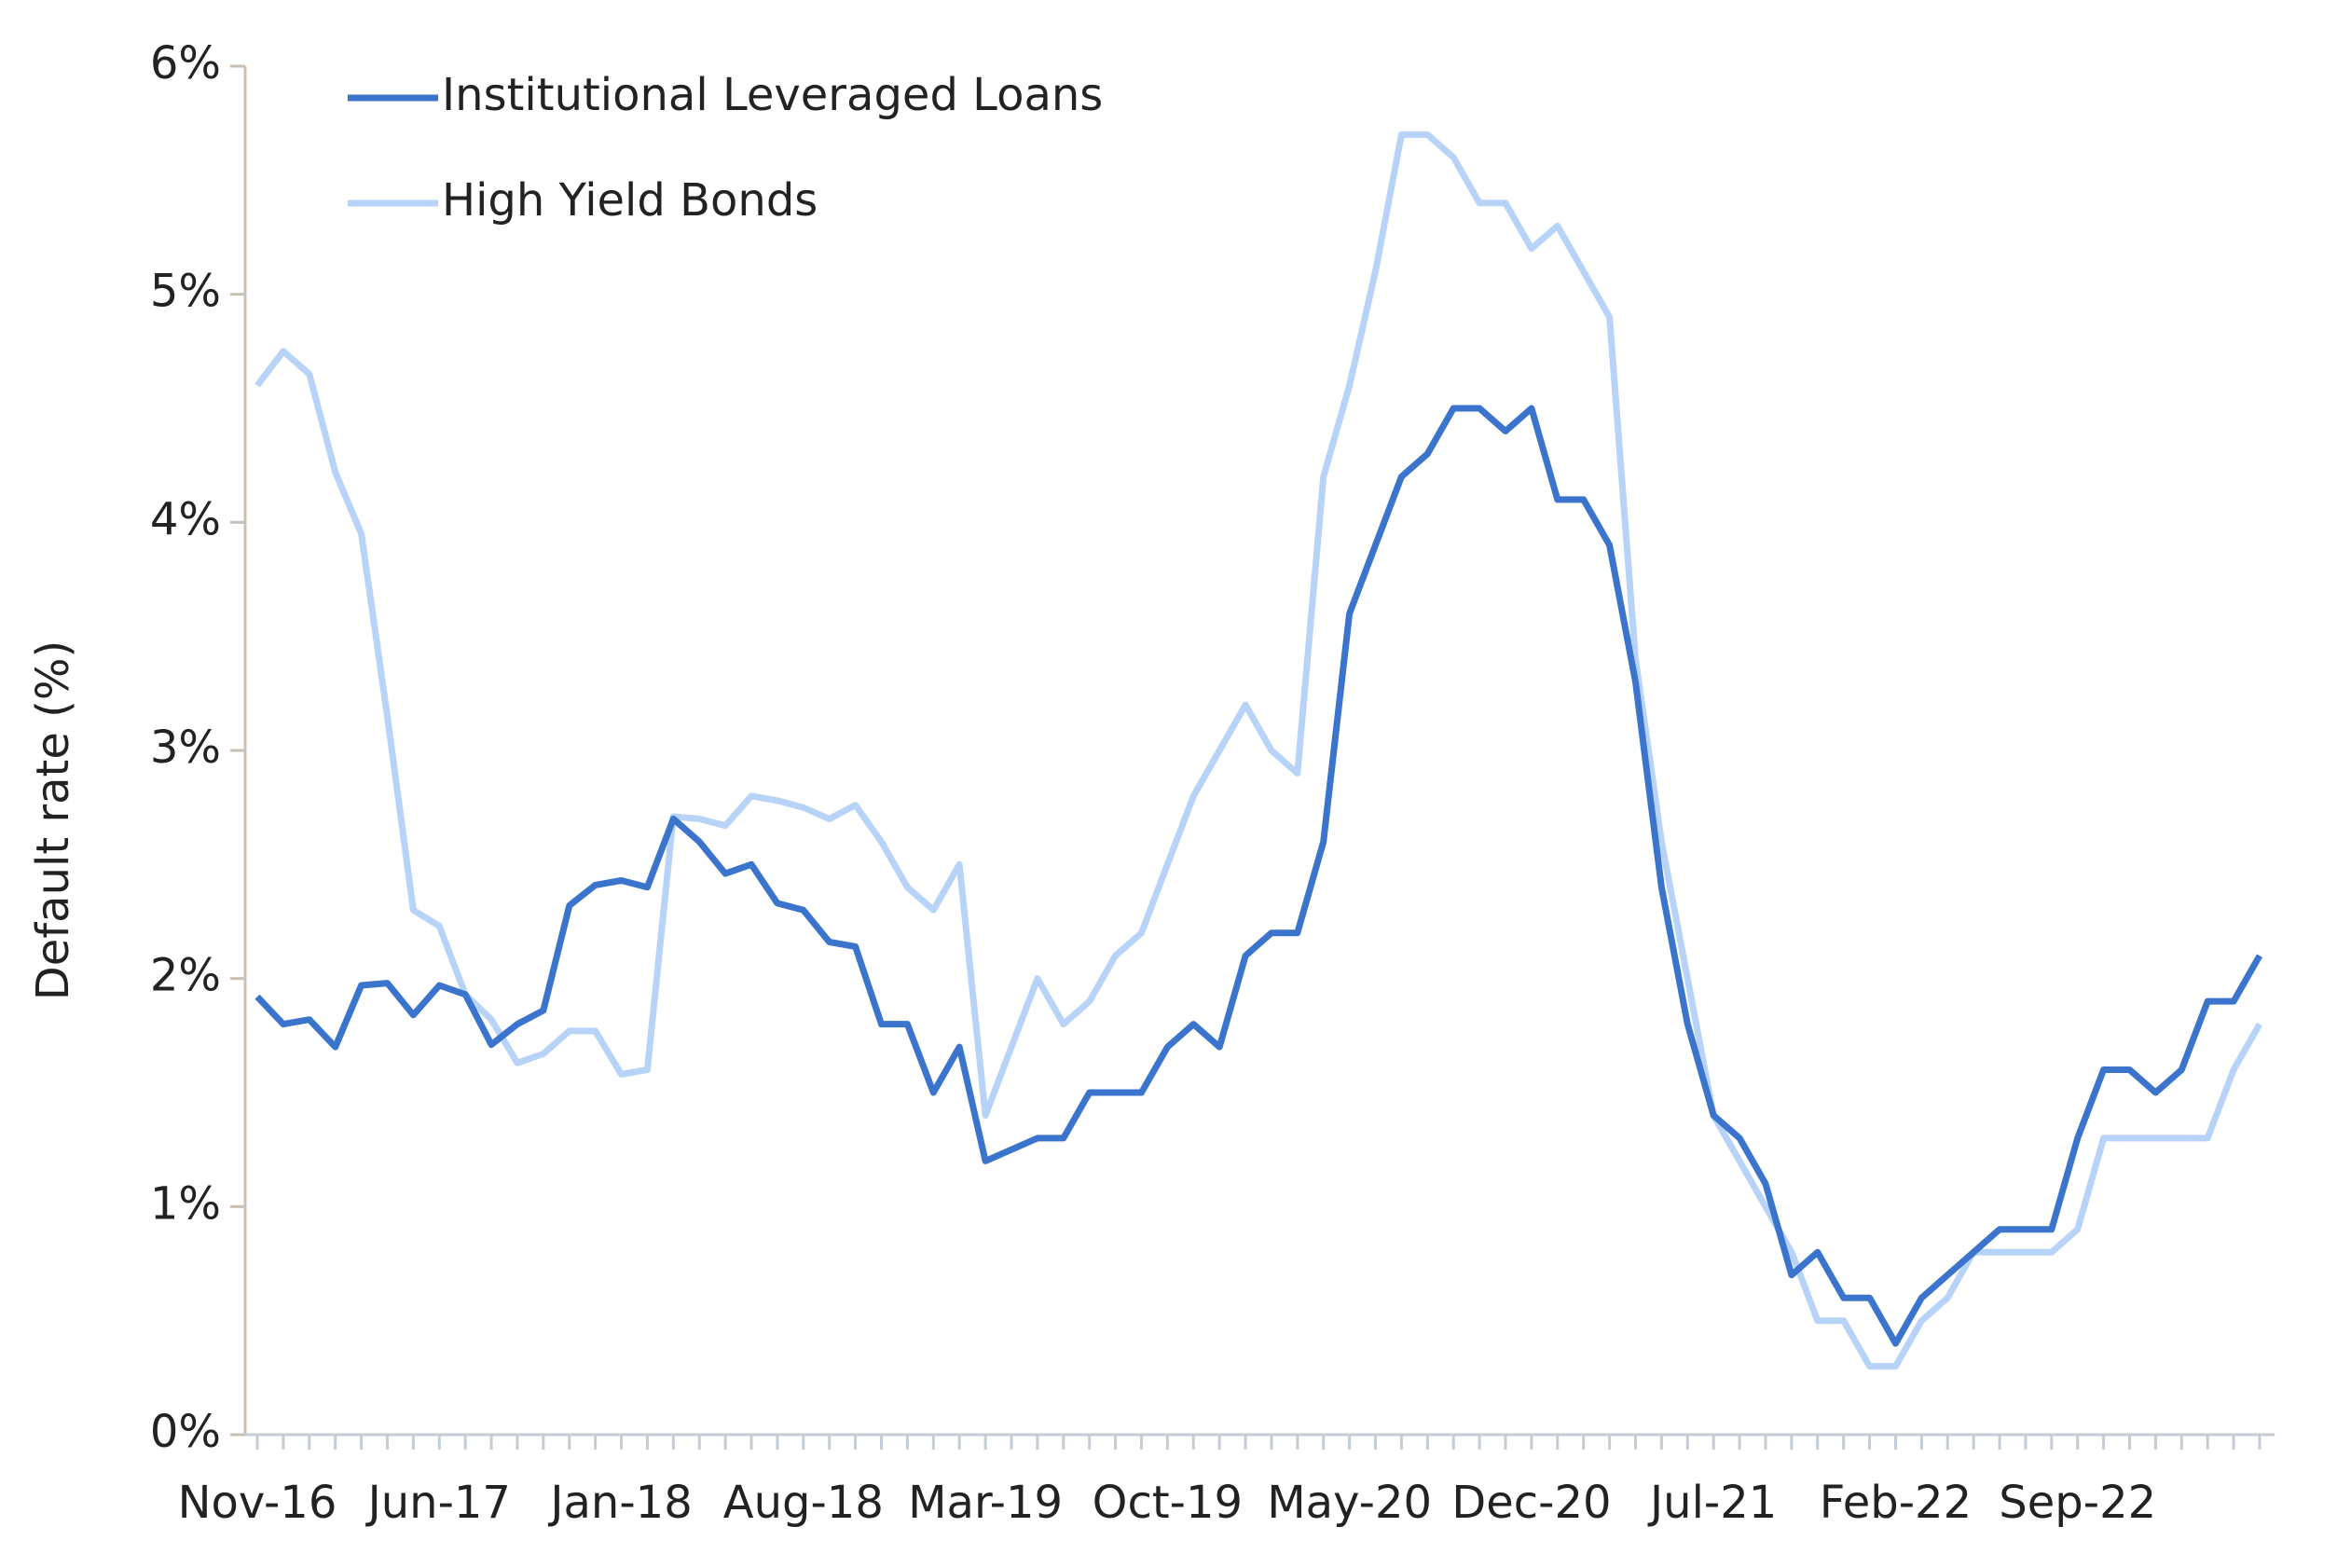  I want to click on legend-label: High Yield Bonds, so click(630, 200).